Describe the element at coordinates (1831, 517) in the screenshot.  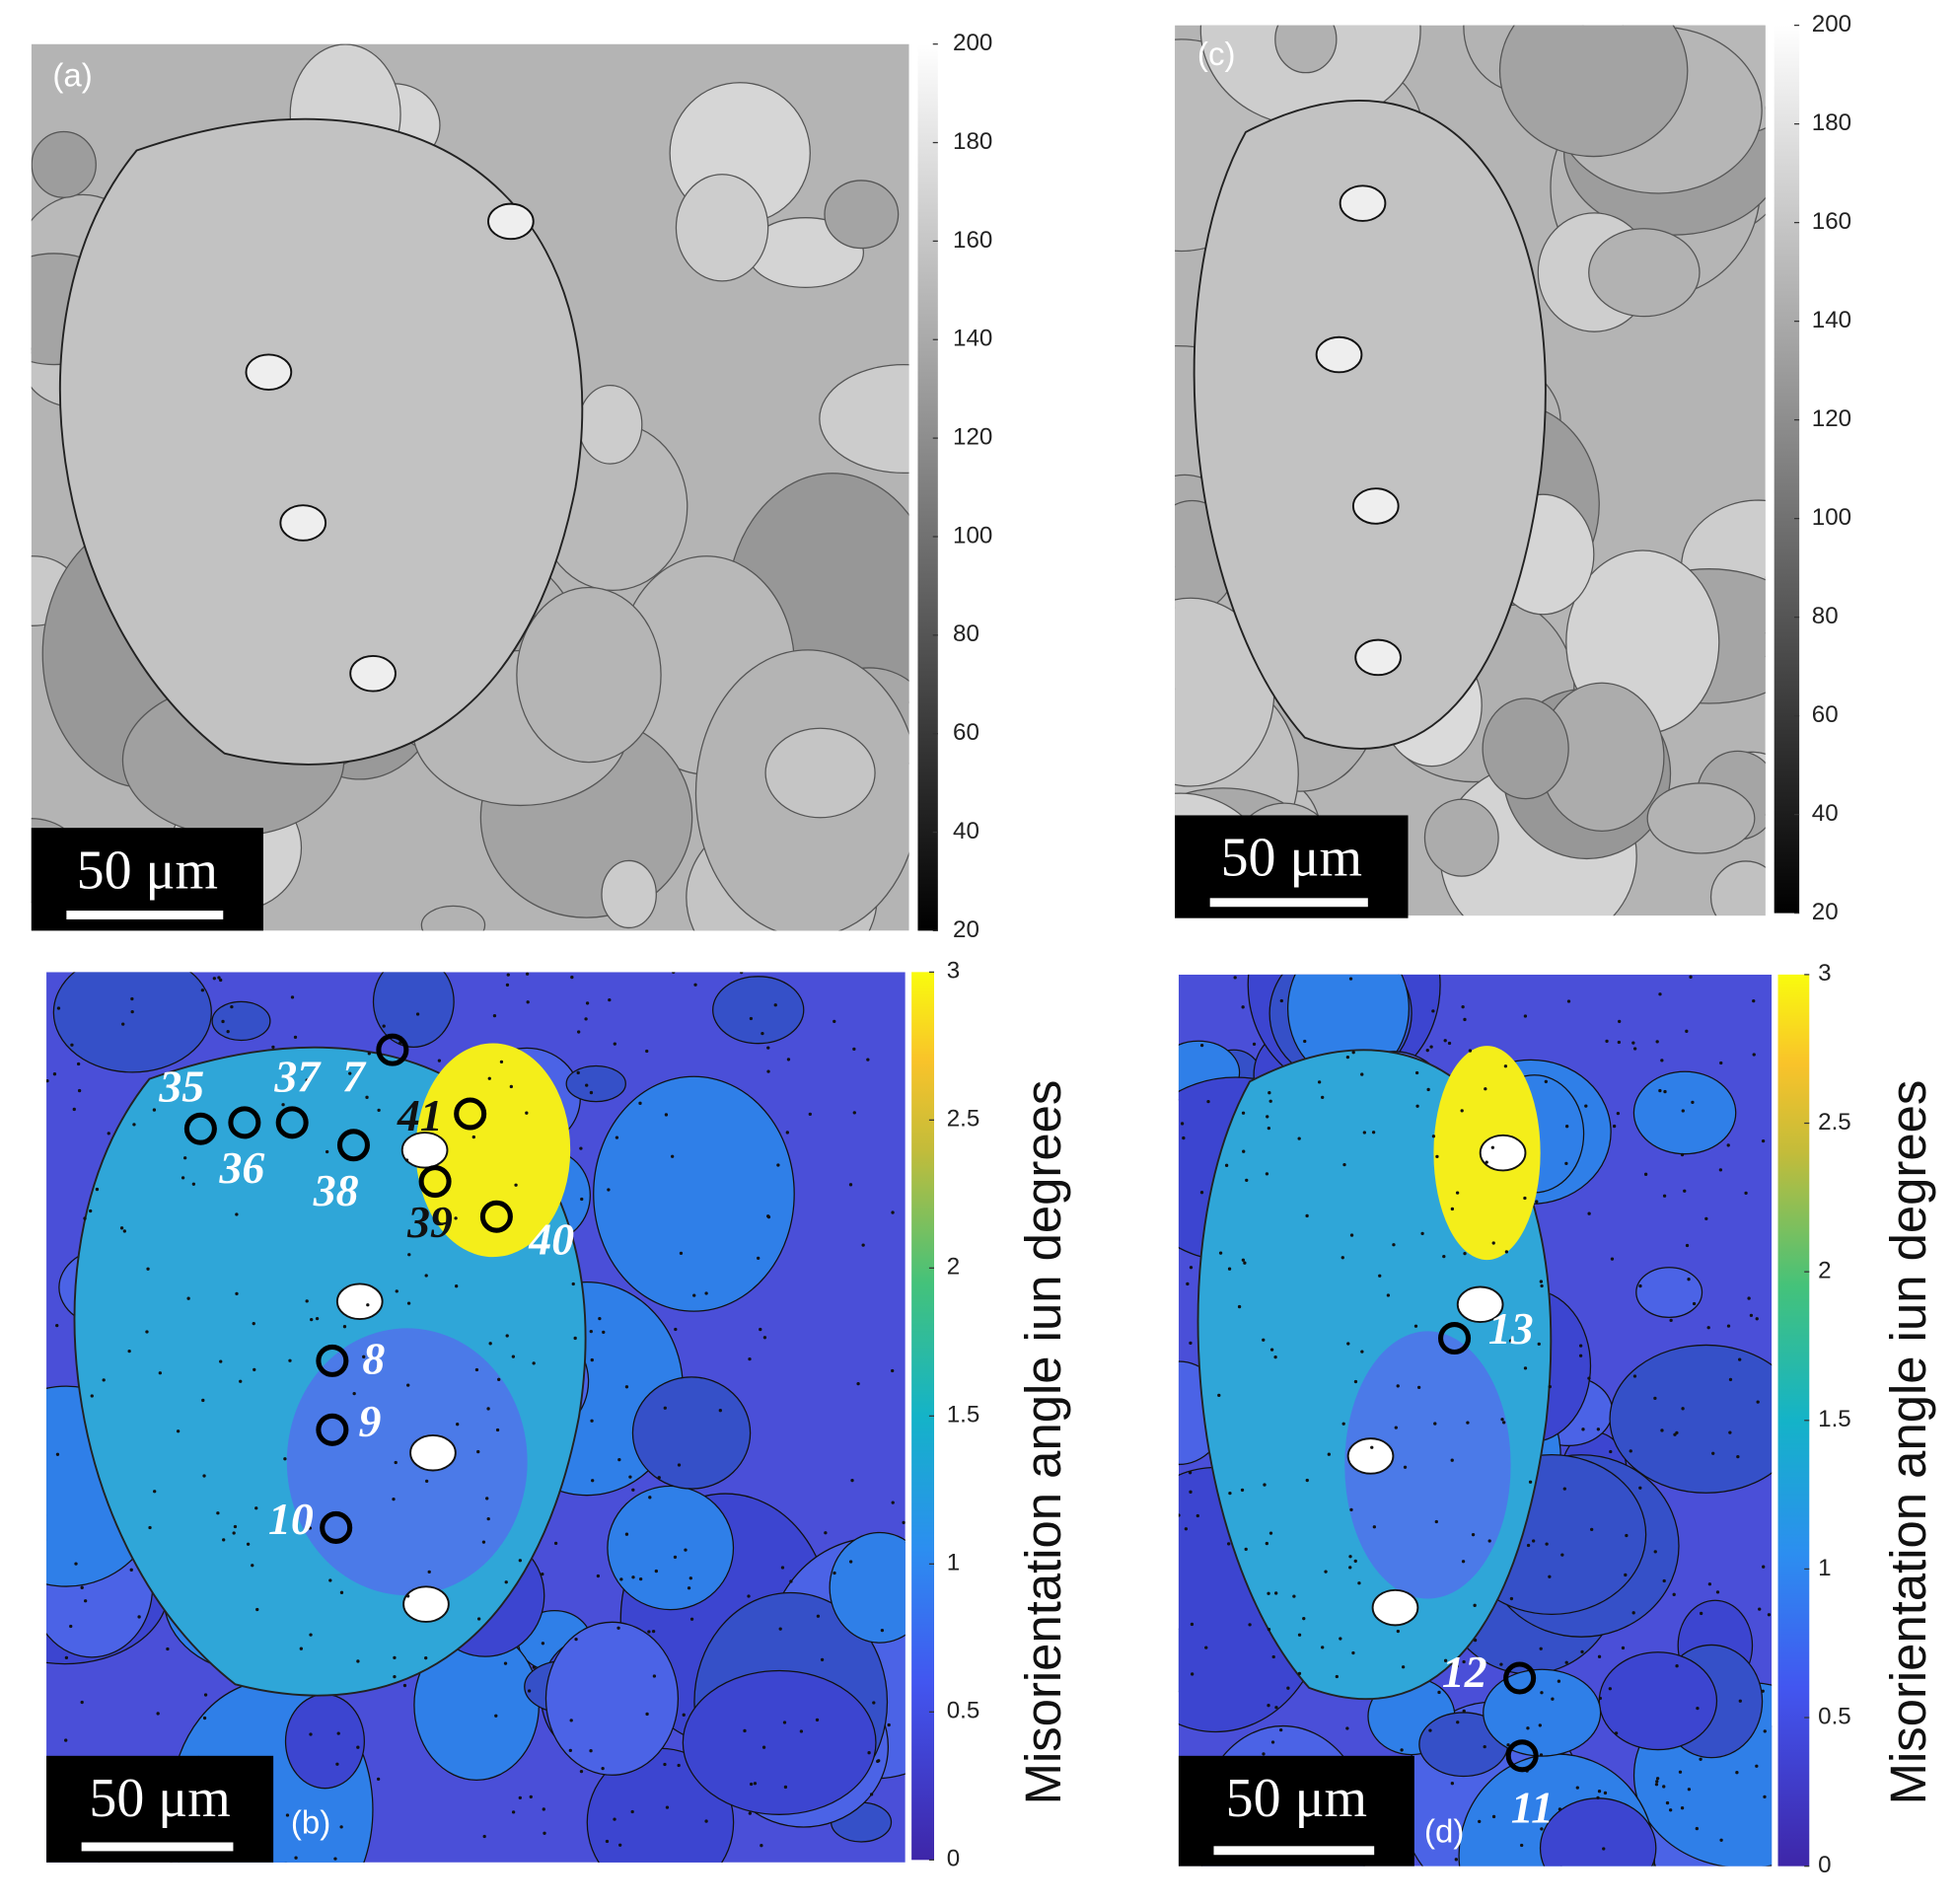
I see `colorbar-tick-label: 100` at that location.